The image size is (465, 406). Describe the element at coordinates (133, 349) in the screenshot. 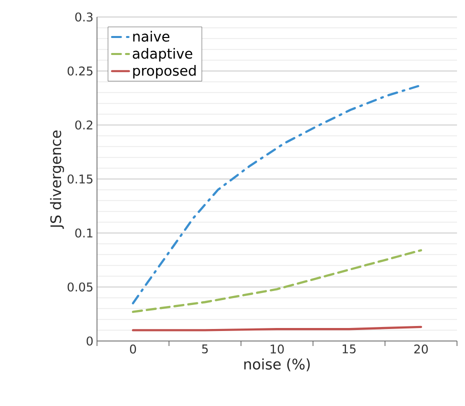

I see `x-tick-label: 0` at that location.